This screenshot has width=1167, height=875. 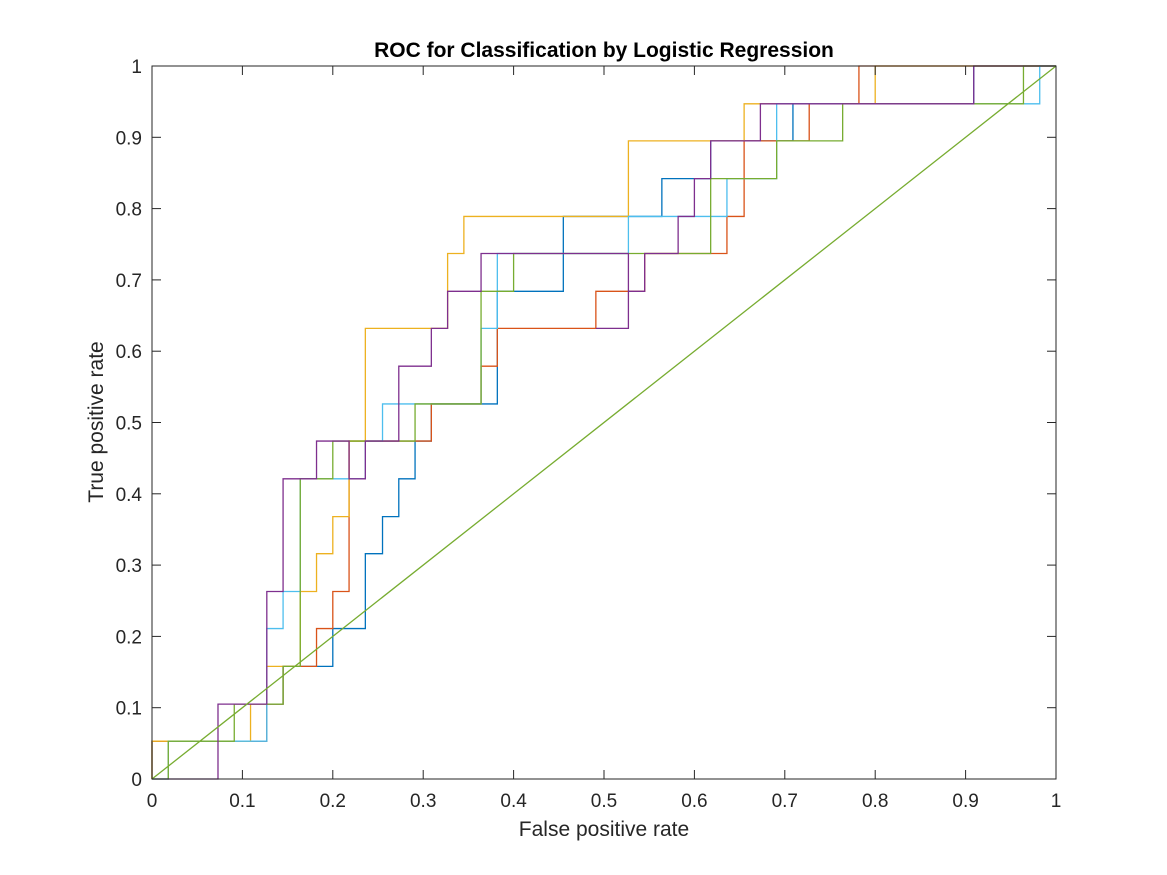 What do you see at coordinates (136, 67) in the screenshot?
I see `y-tick-label: 1` at bounding box center [136, 67].